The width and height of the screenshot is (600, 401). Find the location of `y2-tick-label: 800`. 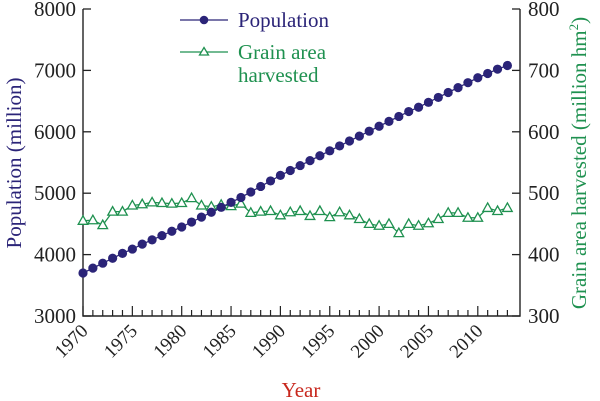

y2-tick-label: 800 is located at coordinates (544, 10).